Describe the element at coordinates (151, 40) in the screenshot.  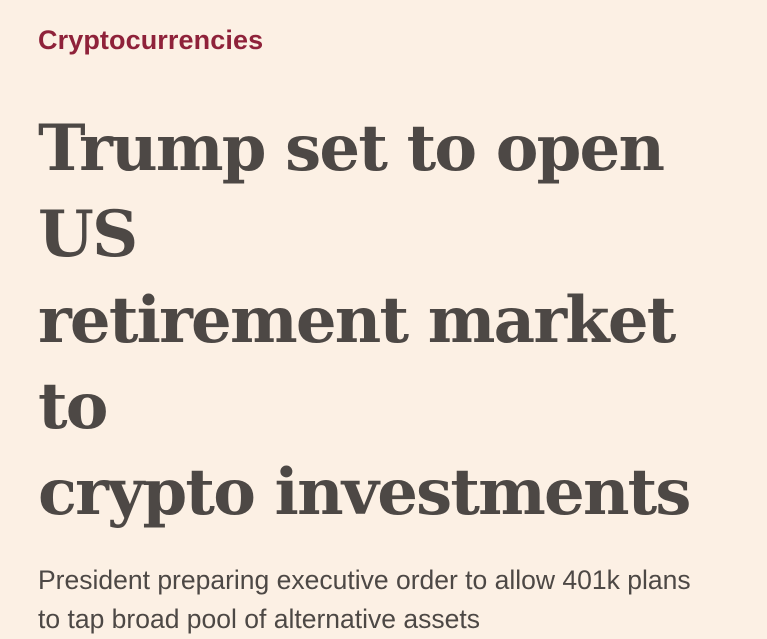
I see `topic-link: Cryptocurrencies` at that location.